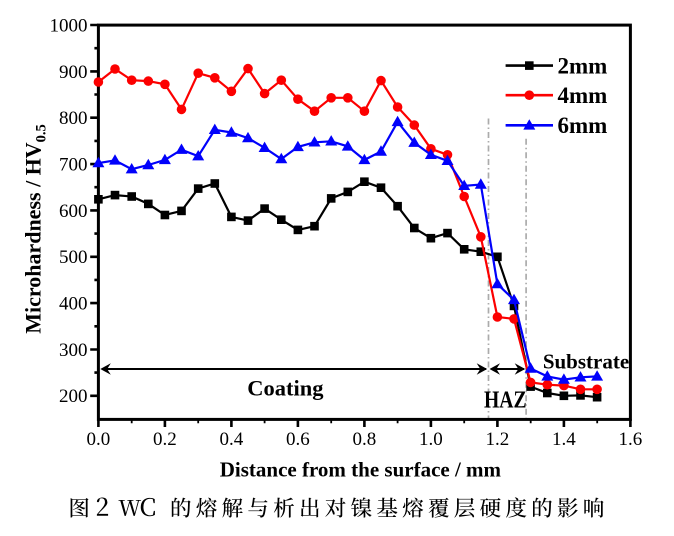 The image size is (674, 536). I want to click on svg-text: 0.4, so click(232, 439).